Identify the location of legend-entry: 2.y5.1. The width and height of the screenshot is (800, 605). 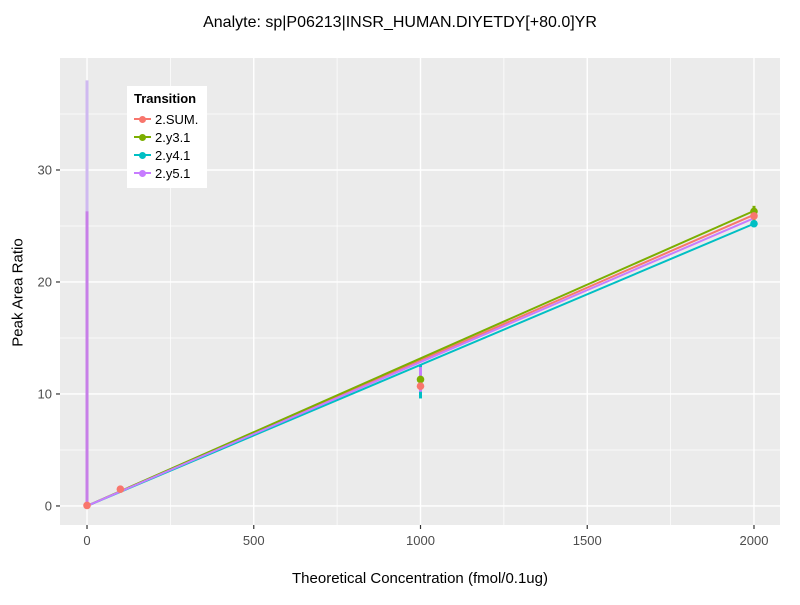
(166, 173).